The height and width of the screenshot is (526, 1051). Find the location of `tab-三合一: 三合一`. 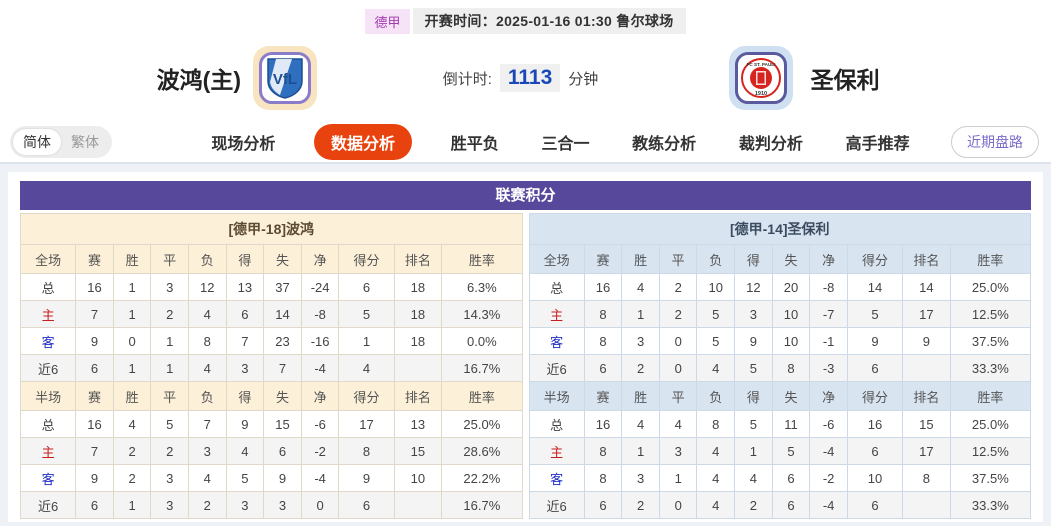

tab-三合一: 三合一 is located at coordinates (565, 144).